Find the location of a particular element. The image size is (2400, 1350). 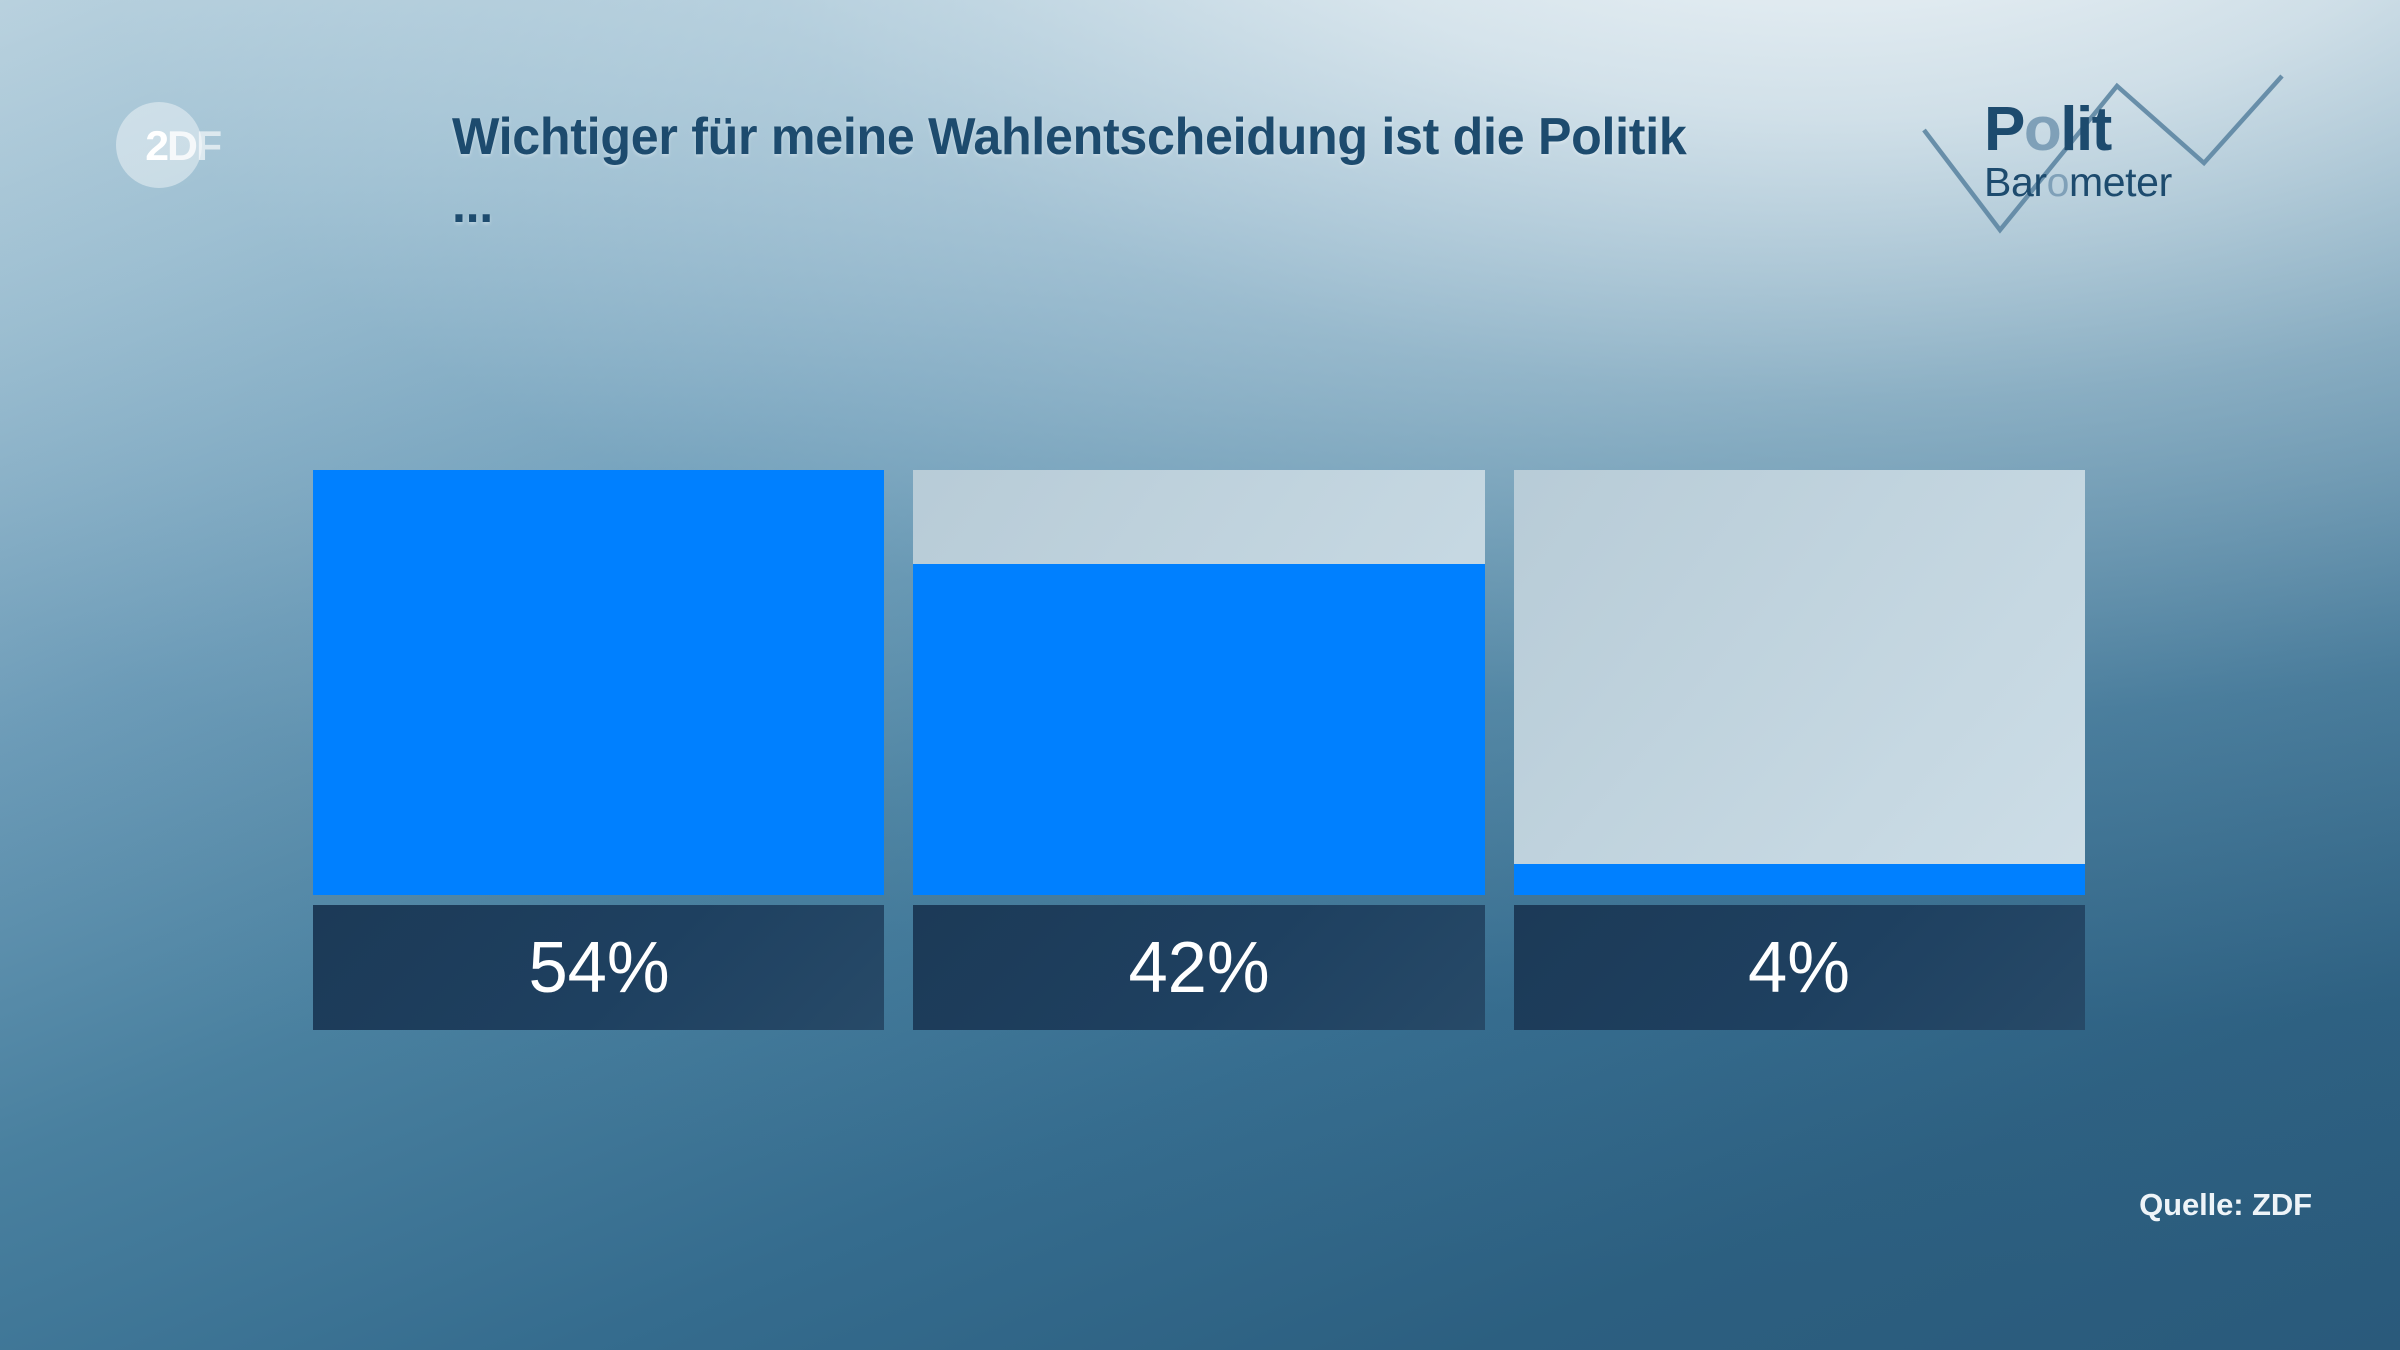

politbarometer-barometer: Barometer is located at coordinates (2078, 181).